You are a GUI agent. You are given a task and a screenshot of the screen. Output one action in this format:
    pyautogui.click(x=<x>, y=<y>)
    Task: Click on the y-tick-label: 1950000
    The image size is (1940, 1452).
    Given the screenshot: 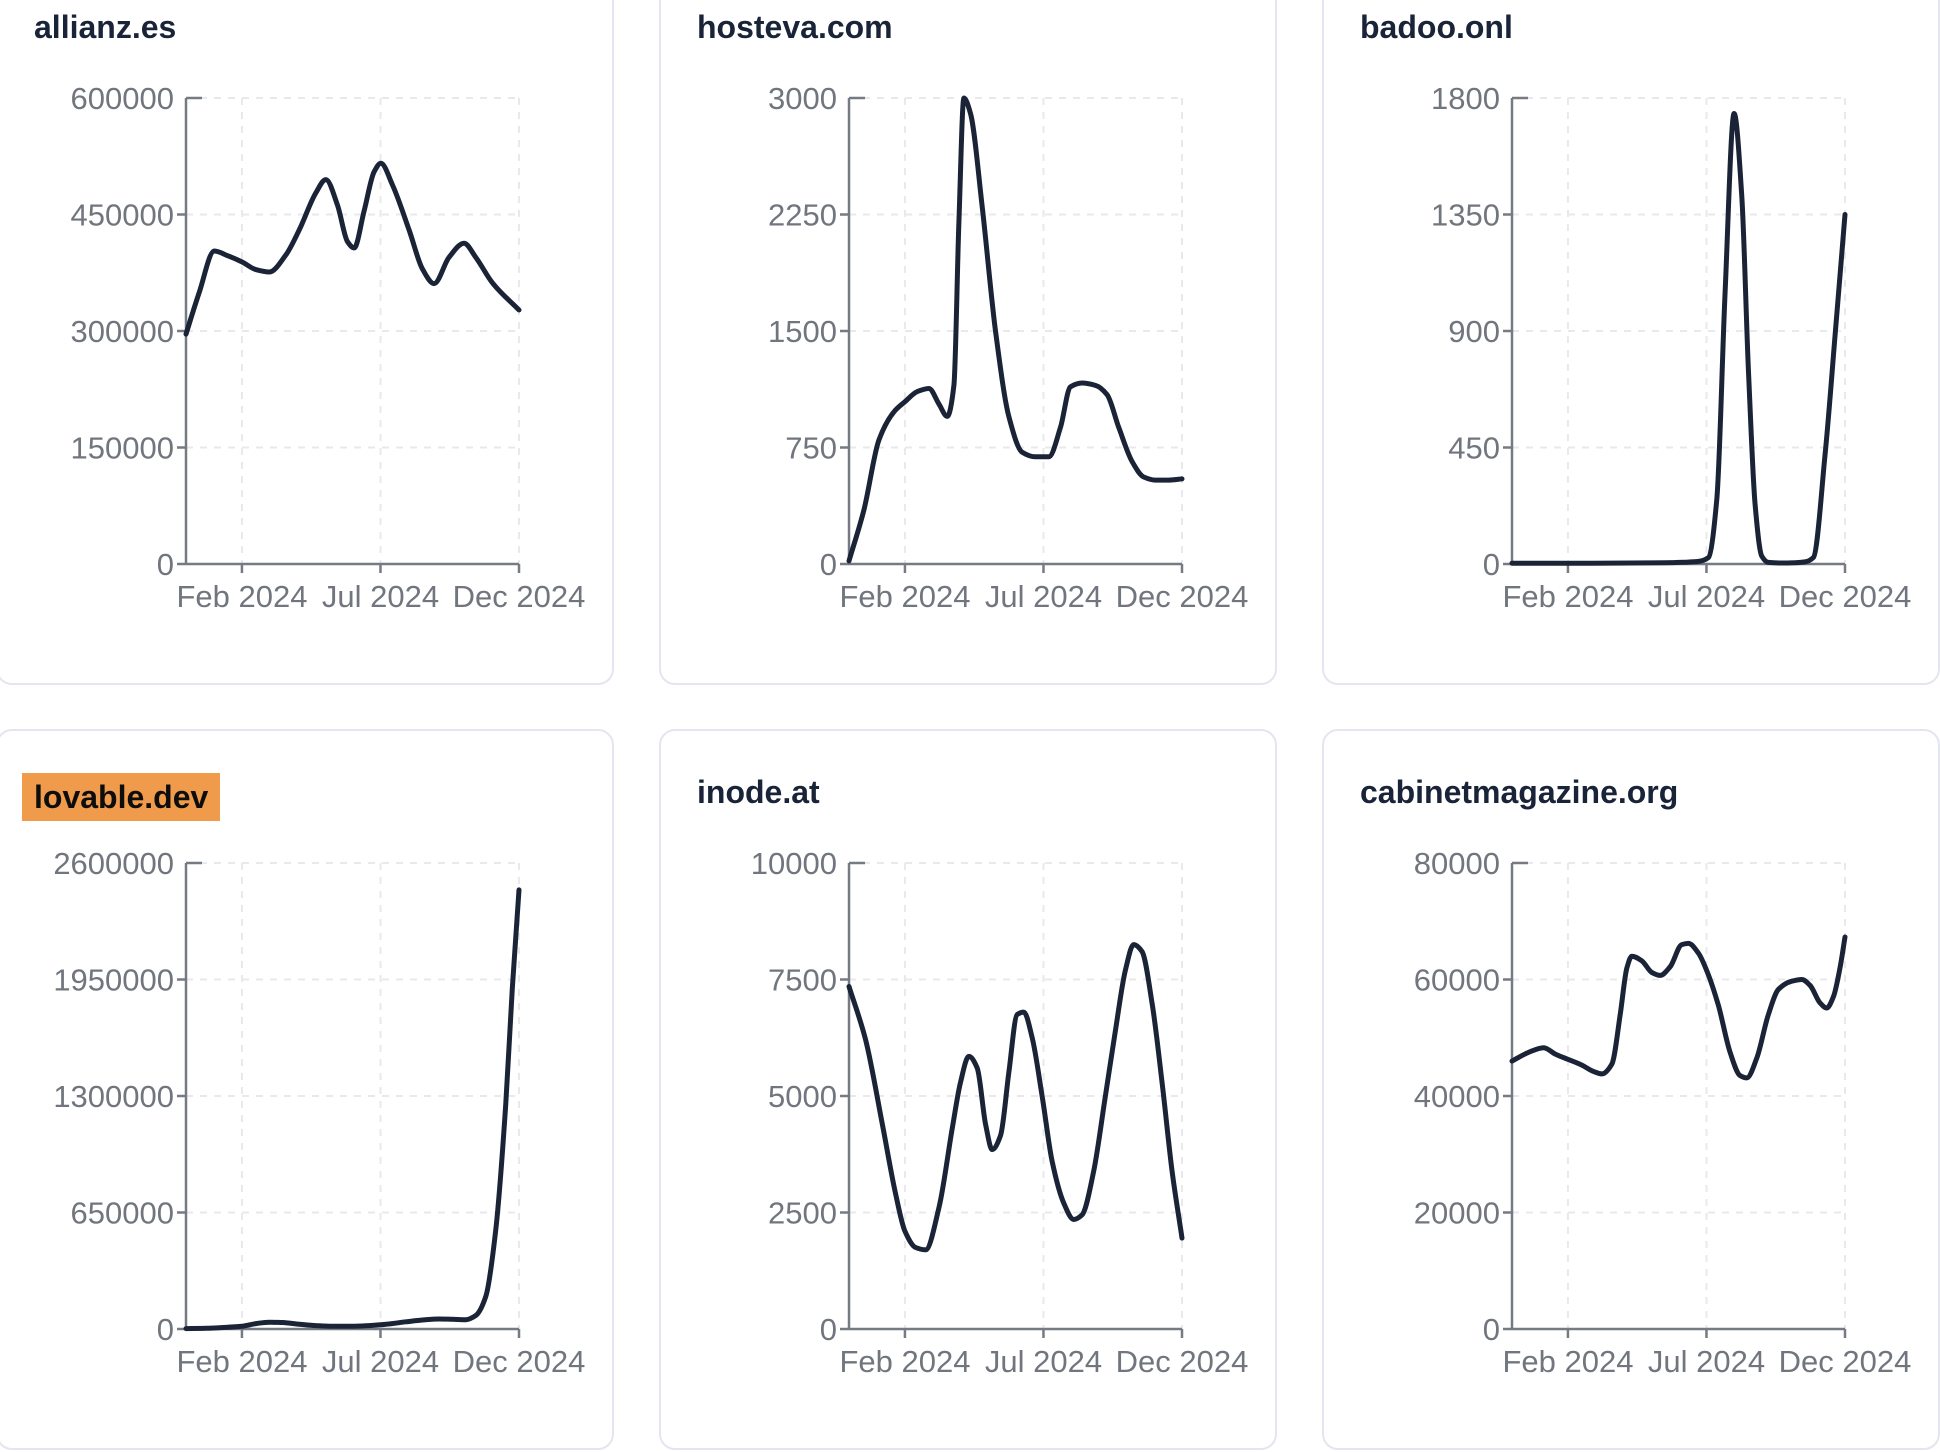 What is the action you would take?
    pyautogui.click(x=113, y=980)
    